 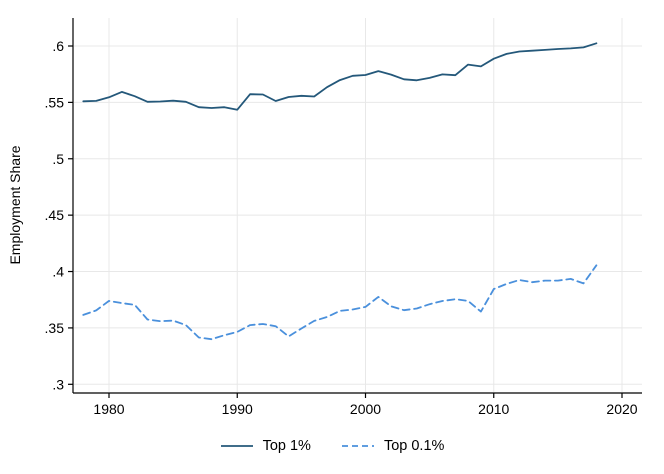 What do you see at coordinates (493, 409) in the screenshot?
I see `x-tick-label: 2010` at bounding box center [493, 409].